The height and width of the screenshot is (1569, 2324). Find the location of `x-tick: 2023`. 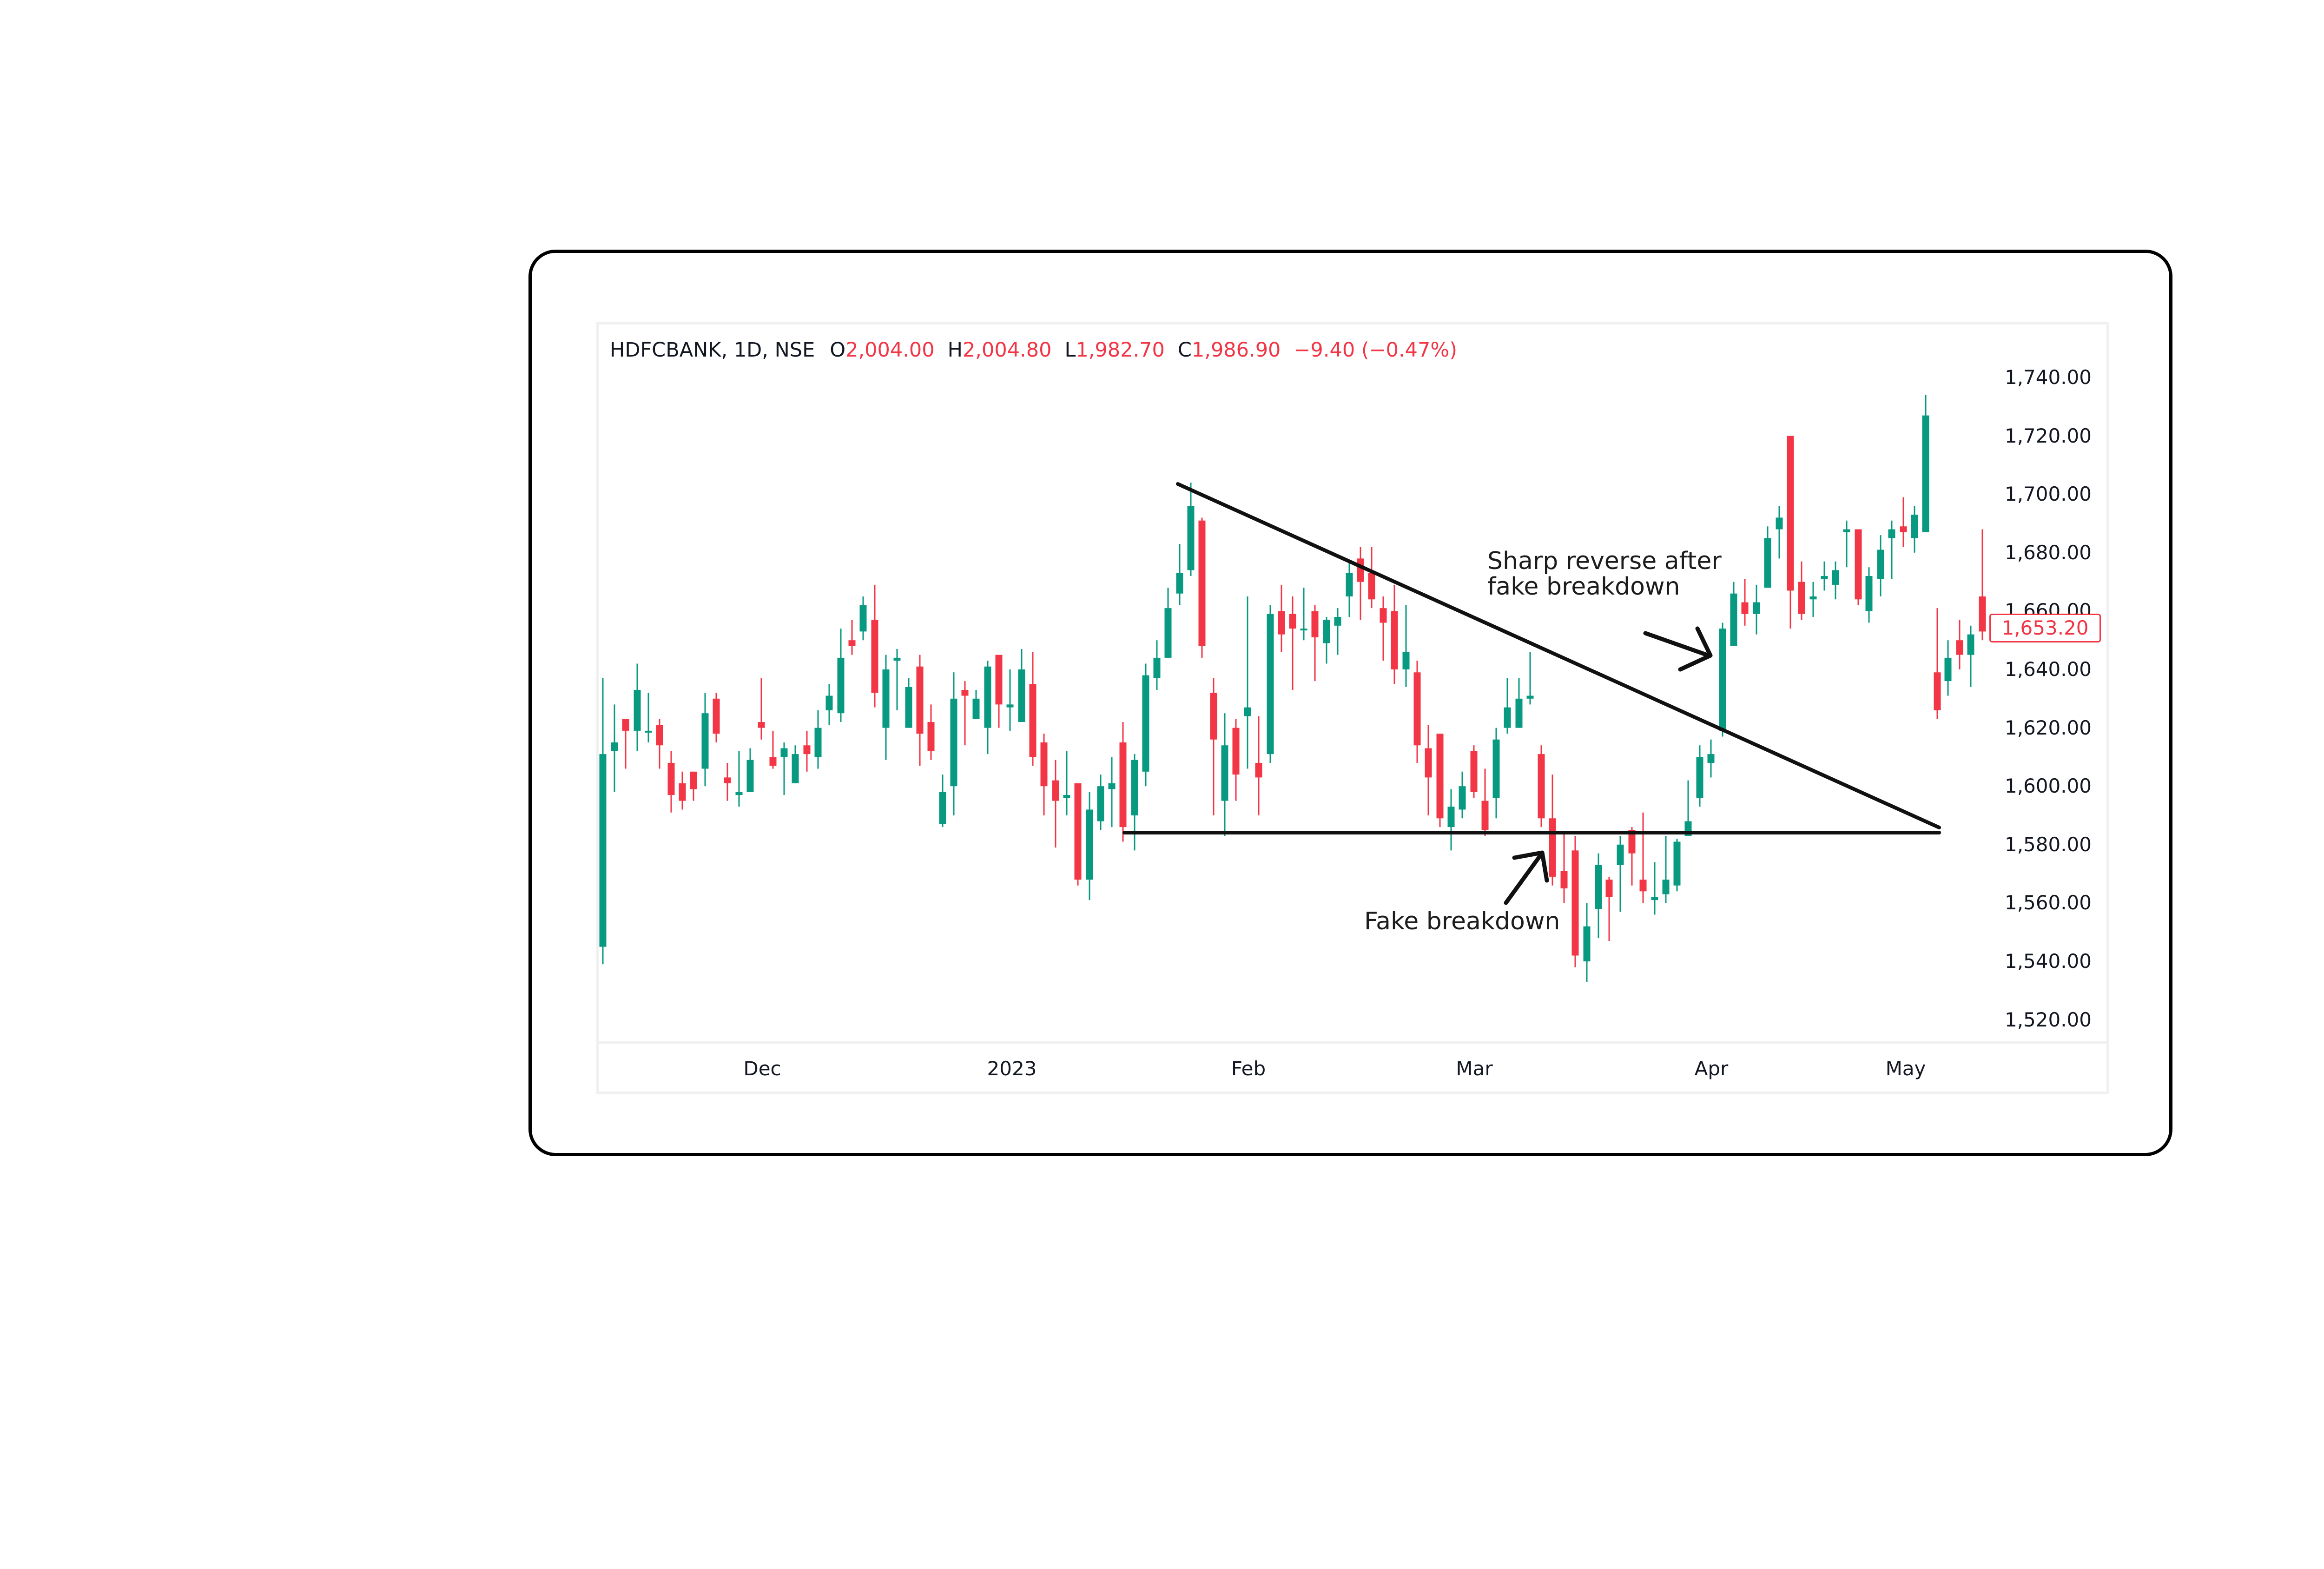

x-tick: 2023 is located at coordinates (1012, 1068).